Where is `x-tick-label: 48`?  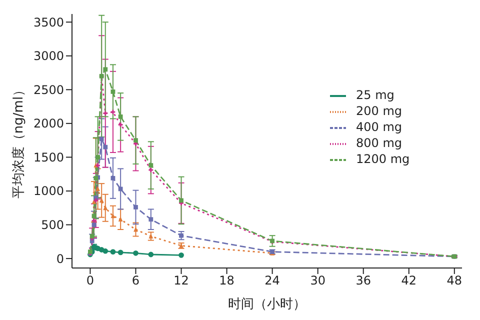
x-tick-label: 48 is located at coordinates (454, 281).